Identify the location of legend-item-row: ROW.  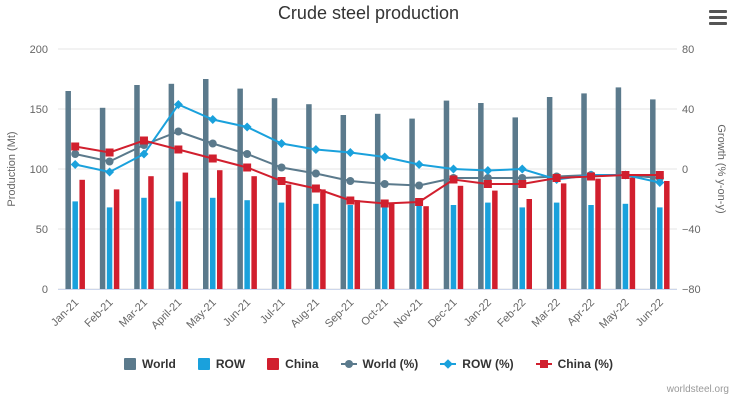
(221, 364).